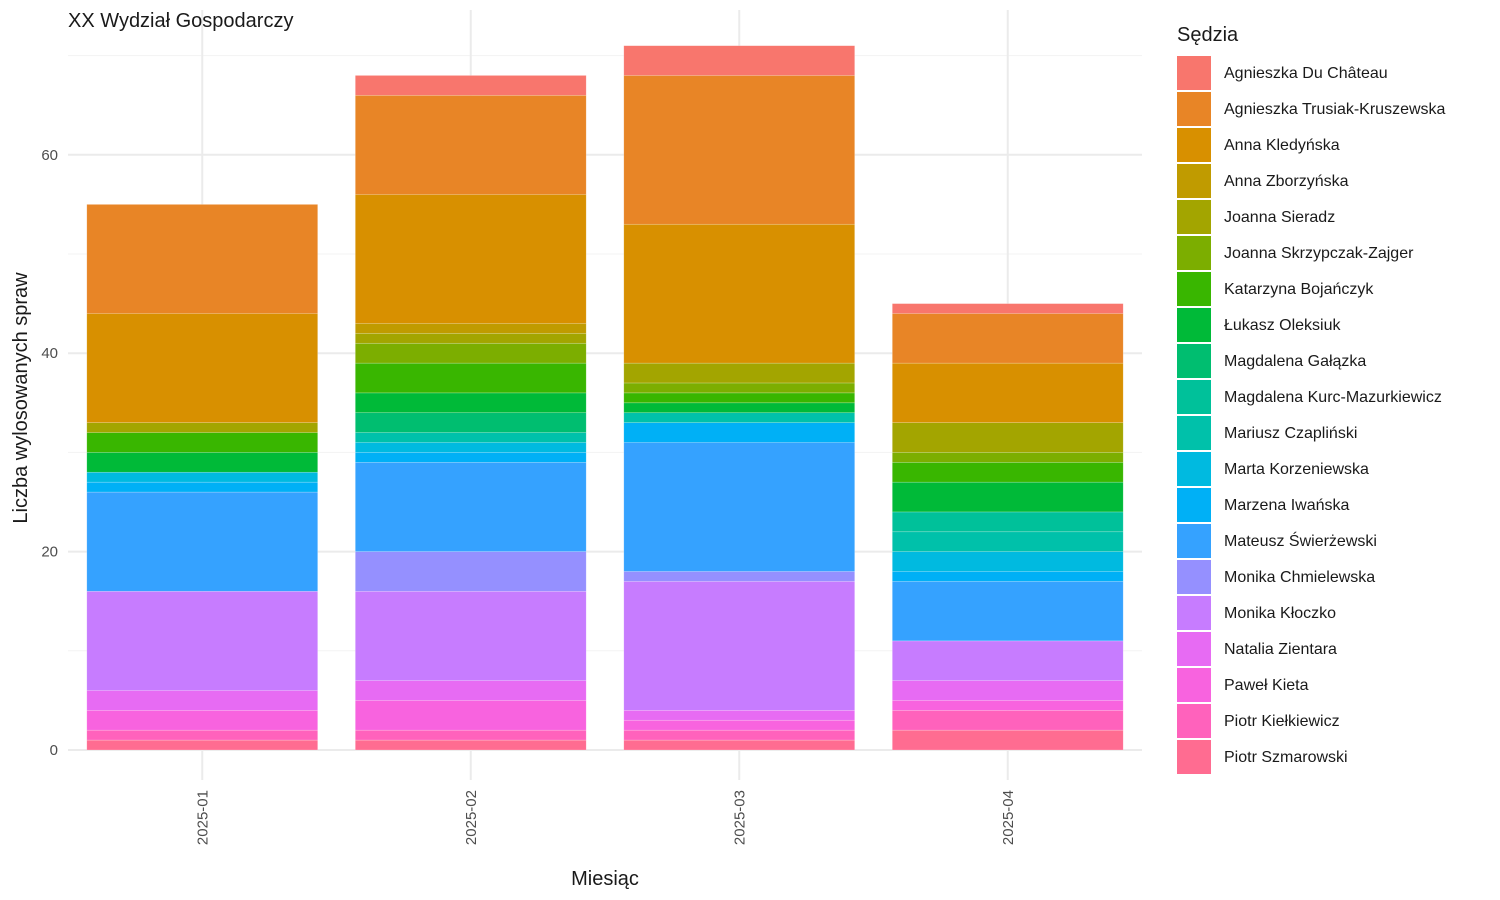 The height and width of the screenshot is (900, 1500). Describe the element at coordinates (1280, 649) in the screenshot. I see `legend-label: Natalia Zientara` at that location.